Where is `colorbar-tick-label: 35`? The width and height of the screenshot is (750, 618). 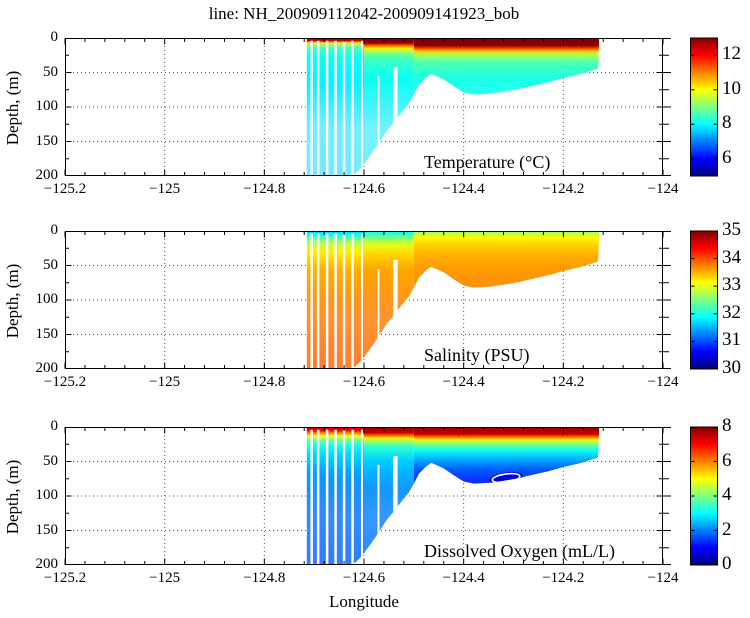 colorbar-tick-label: 35 is located at coordinates (731, 229).